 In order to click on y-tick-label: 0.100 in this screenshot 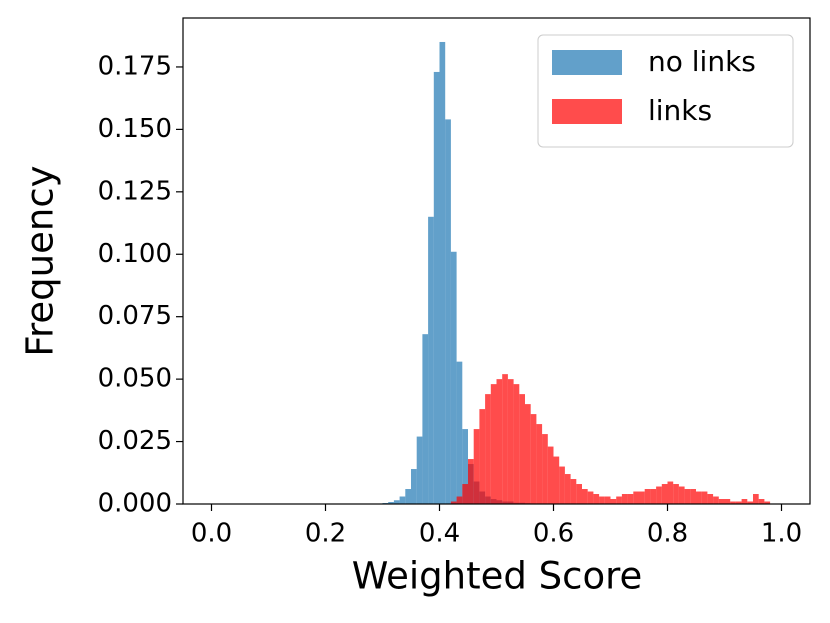, I will do `click(135, 254)`.